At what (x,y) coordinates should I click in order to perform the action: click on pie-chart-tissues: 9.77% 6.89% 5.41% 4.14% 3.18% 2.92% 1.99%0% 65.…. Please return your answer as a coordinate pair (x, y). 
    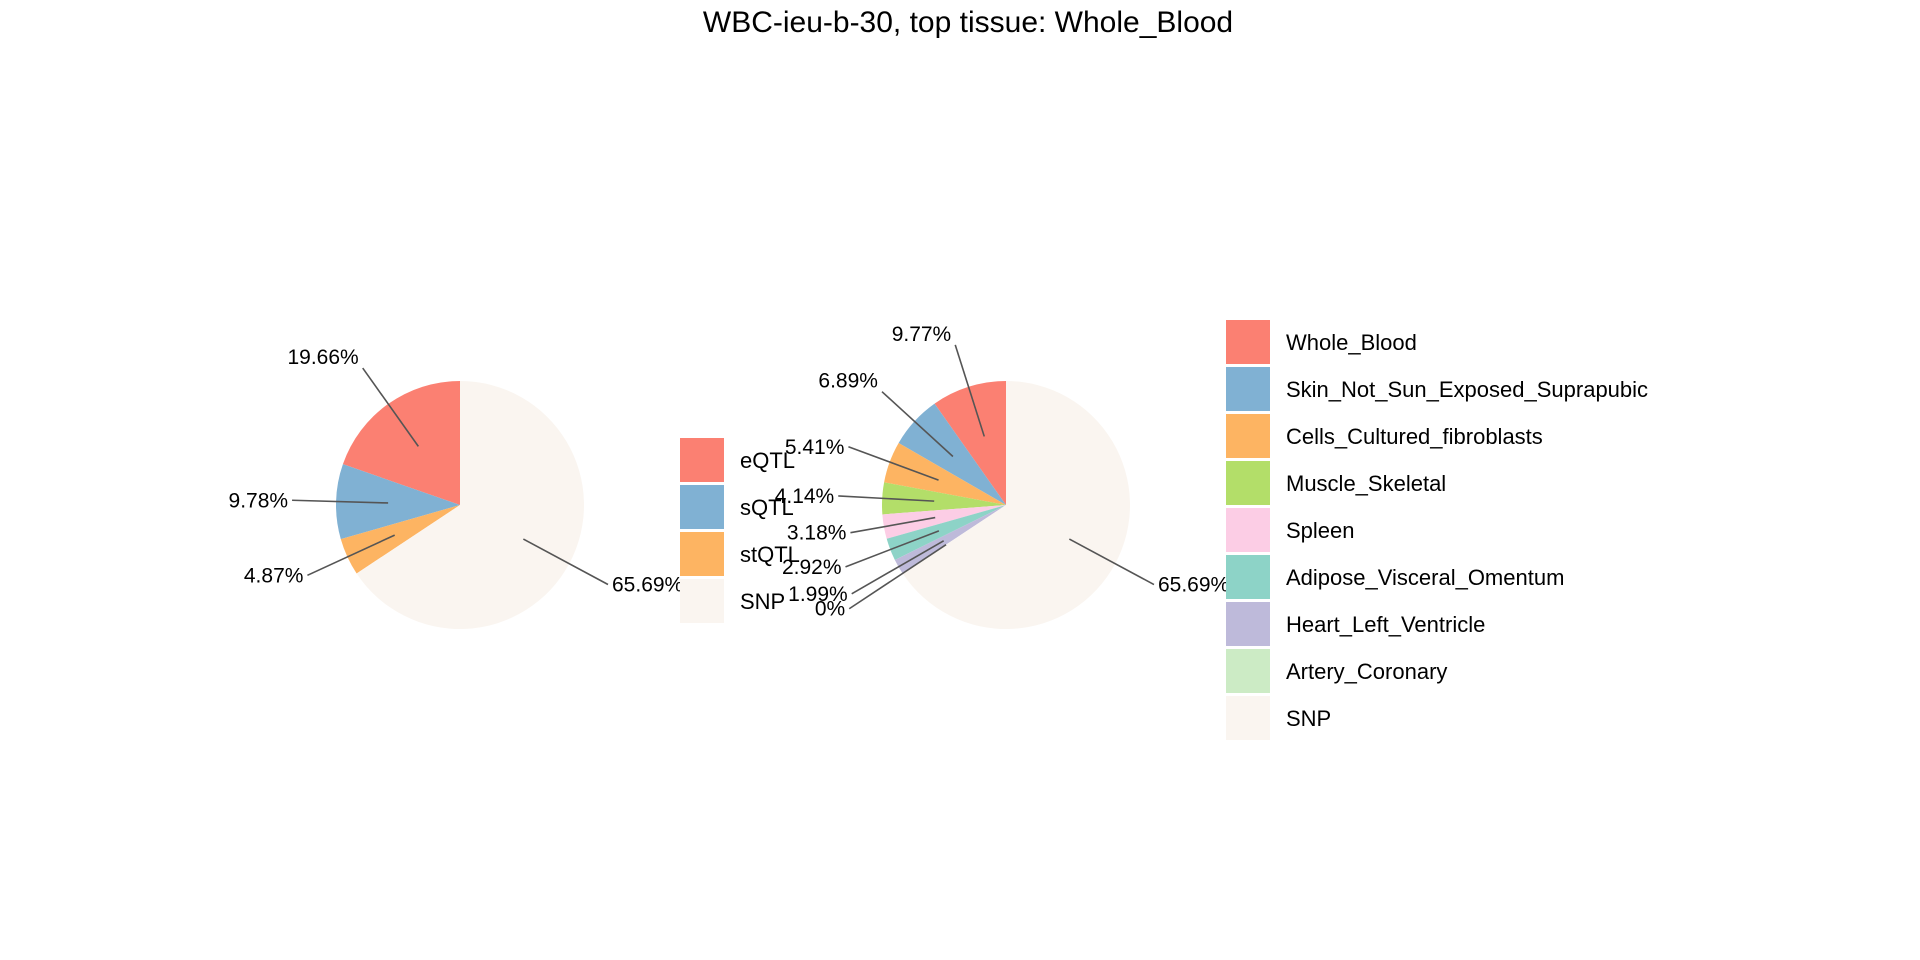
    Looking at the image, I should click on (1002, 476).